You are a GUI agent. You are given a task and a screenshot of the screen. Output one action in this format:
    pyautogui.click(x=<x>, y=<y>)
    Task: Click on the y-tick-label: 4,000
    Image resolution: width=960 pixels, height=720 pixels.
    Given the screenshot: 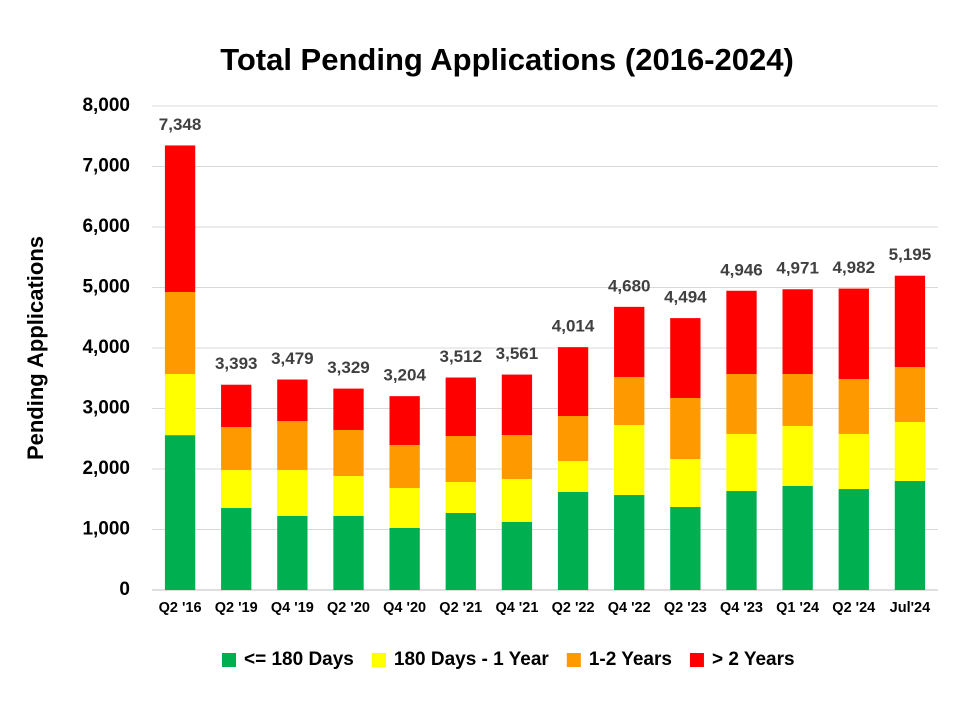 What is the action you would take?
    pyautogui.click(x=106, y=347)
    